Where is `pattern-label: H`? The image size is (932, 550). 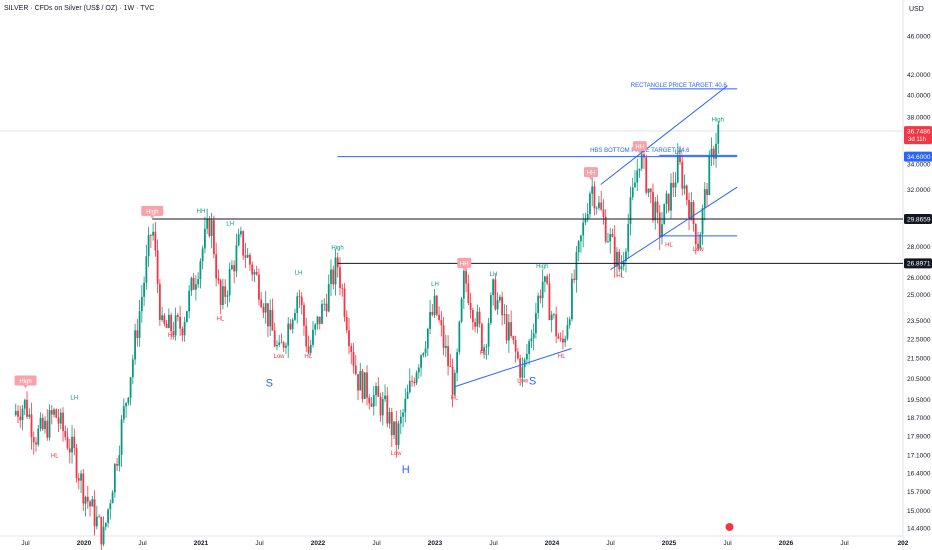
pattern-label: H is located at coordinates (406, 470).